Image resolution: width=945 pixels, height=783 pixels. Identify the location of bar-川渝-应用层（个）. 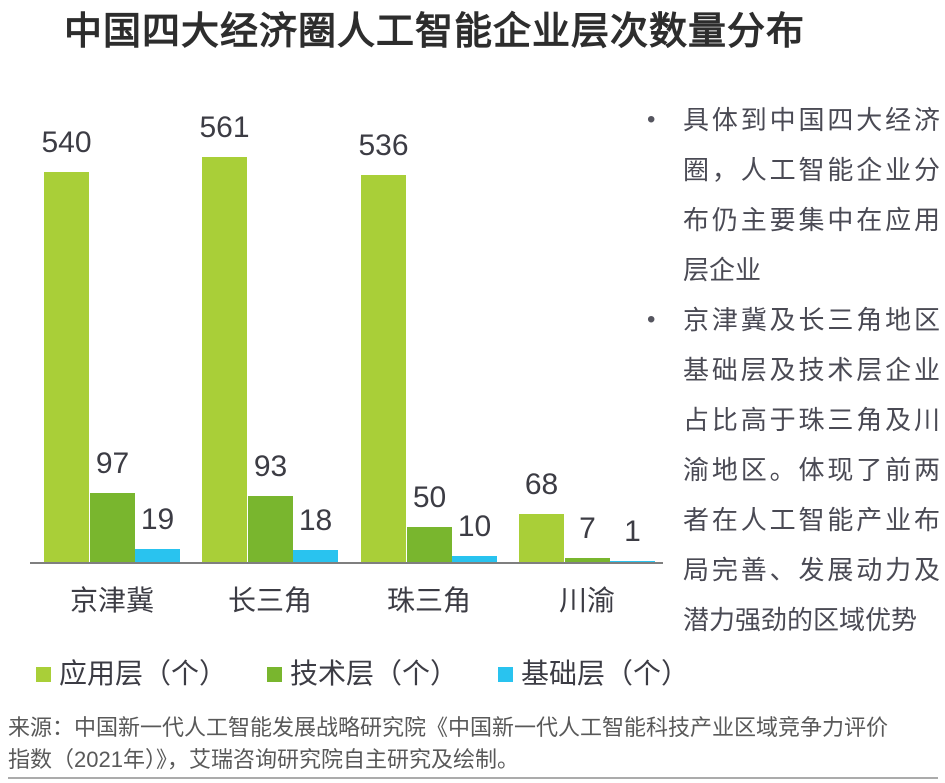
(541, 538).